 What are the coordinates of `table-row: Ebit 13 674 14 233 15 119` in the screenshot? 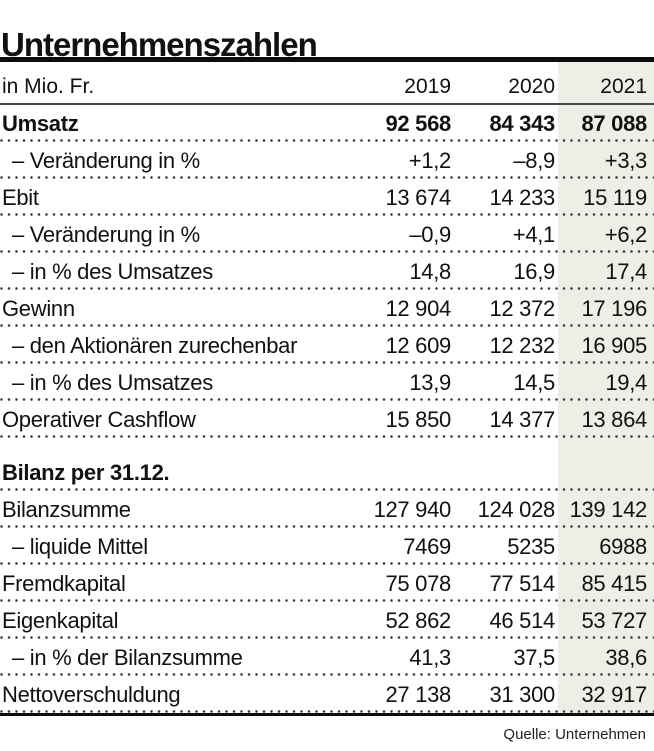 It's located at (327, 197).